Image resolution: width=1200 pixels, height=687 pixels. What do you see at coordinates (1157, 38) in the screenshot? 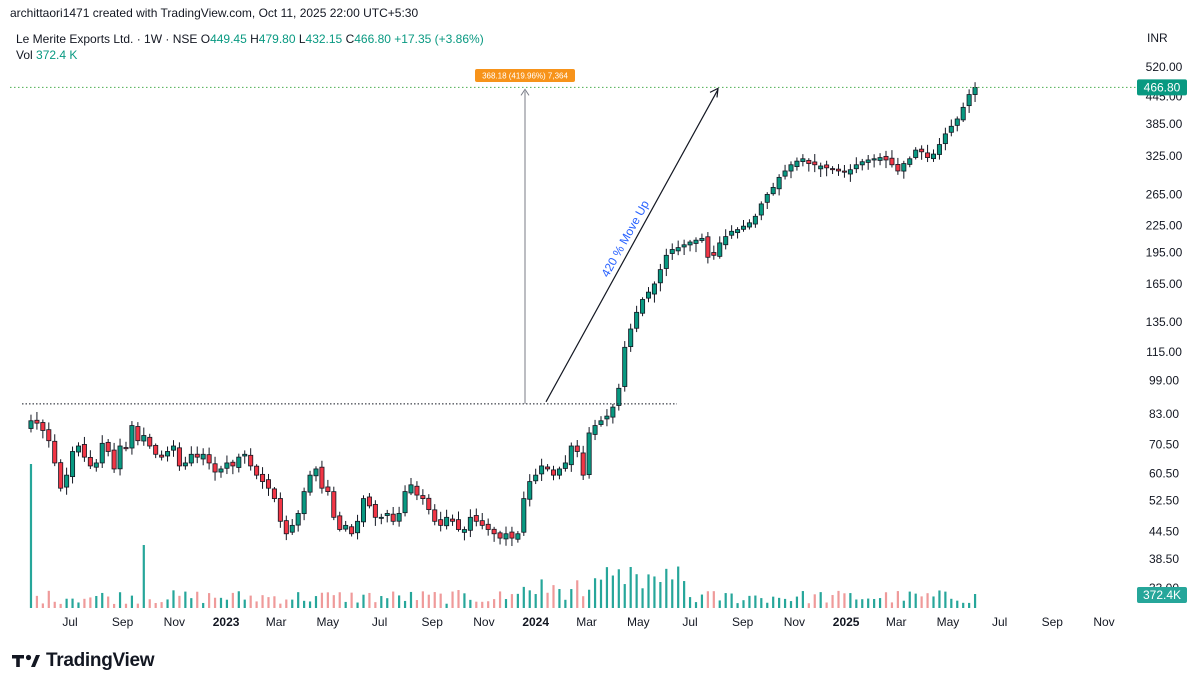
I see `currency-label: INR` at bounding box center [1157, 38].